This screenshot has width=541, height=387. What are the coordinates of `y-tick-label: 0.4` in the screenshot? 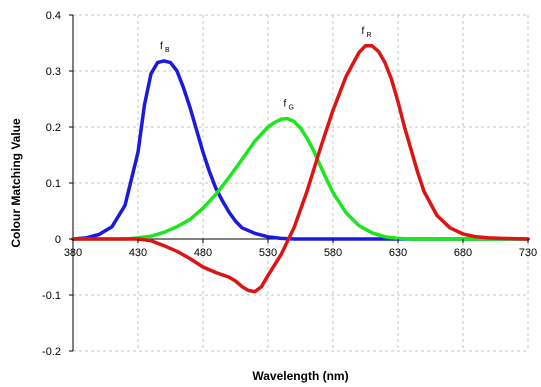 It's located at (53, 16).